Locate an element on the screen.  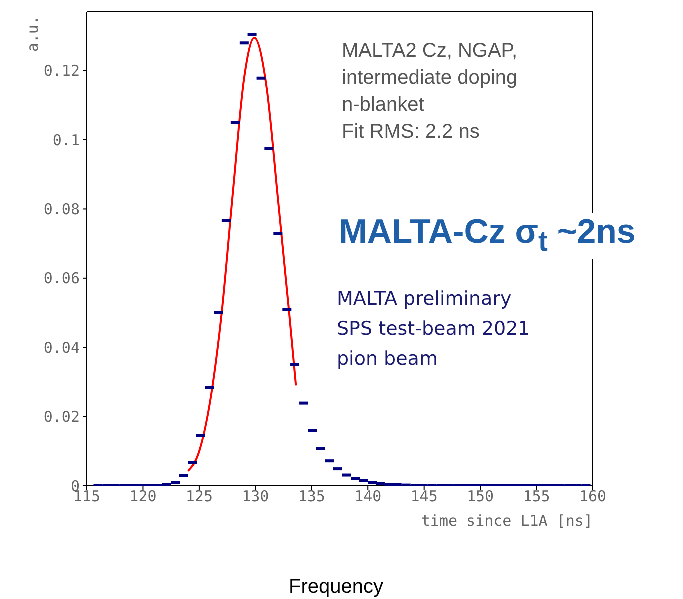
y-tick-label: 0.08 is located at coordinates (62, 209).